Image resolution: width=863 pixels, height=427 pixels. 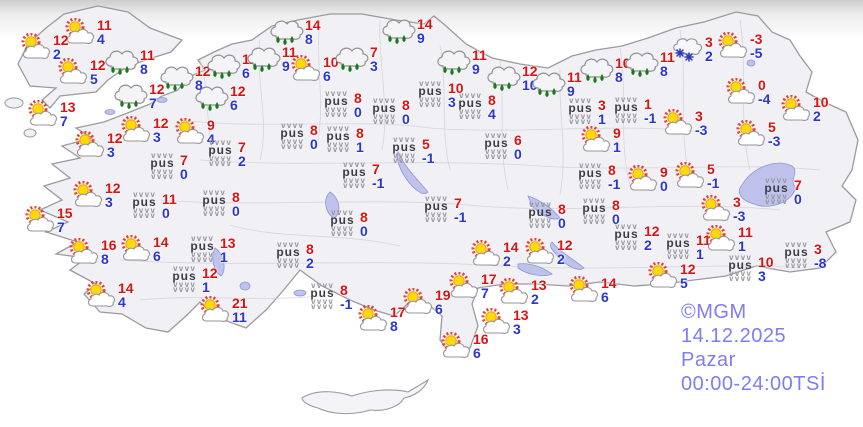 I want to click on high-temp: 11, so click(x=574, y=77).